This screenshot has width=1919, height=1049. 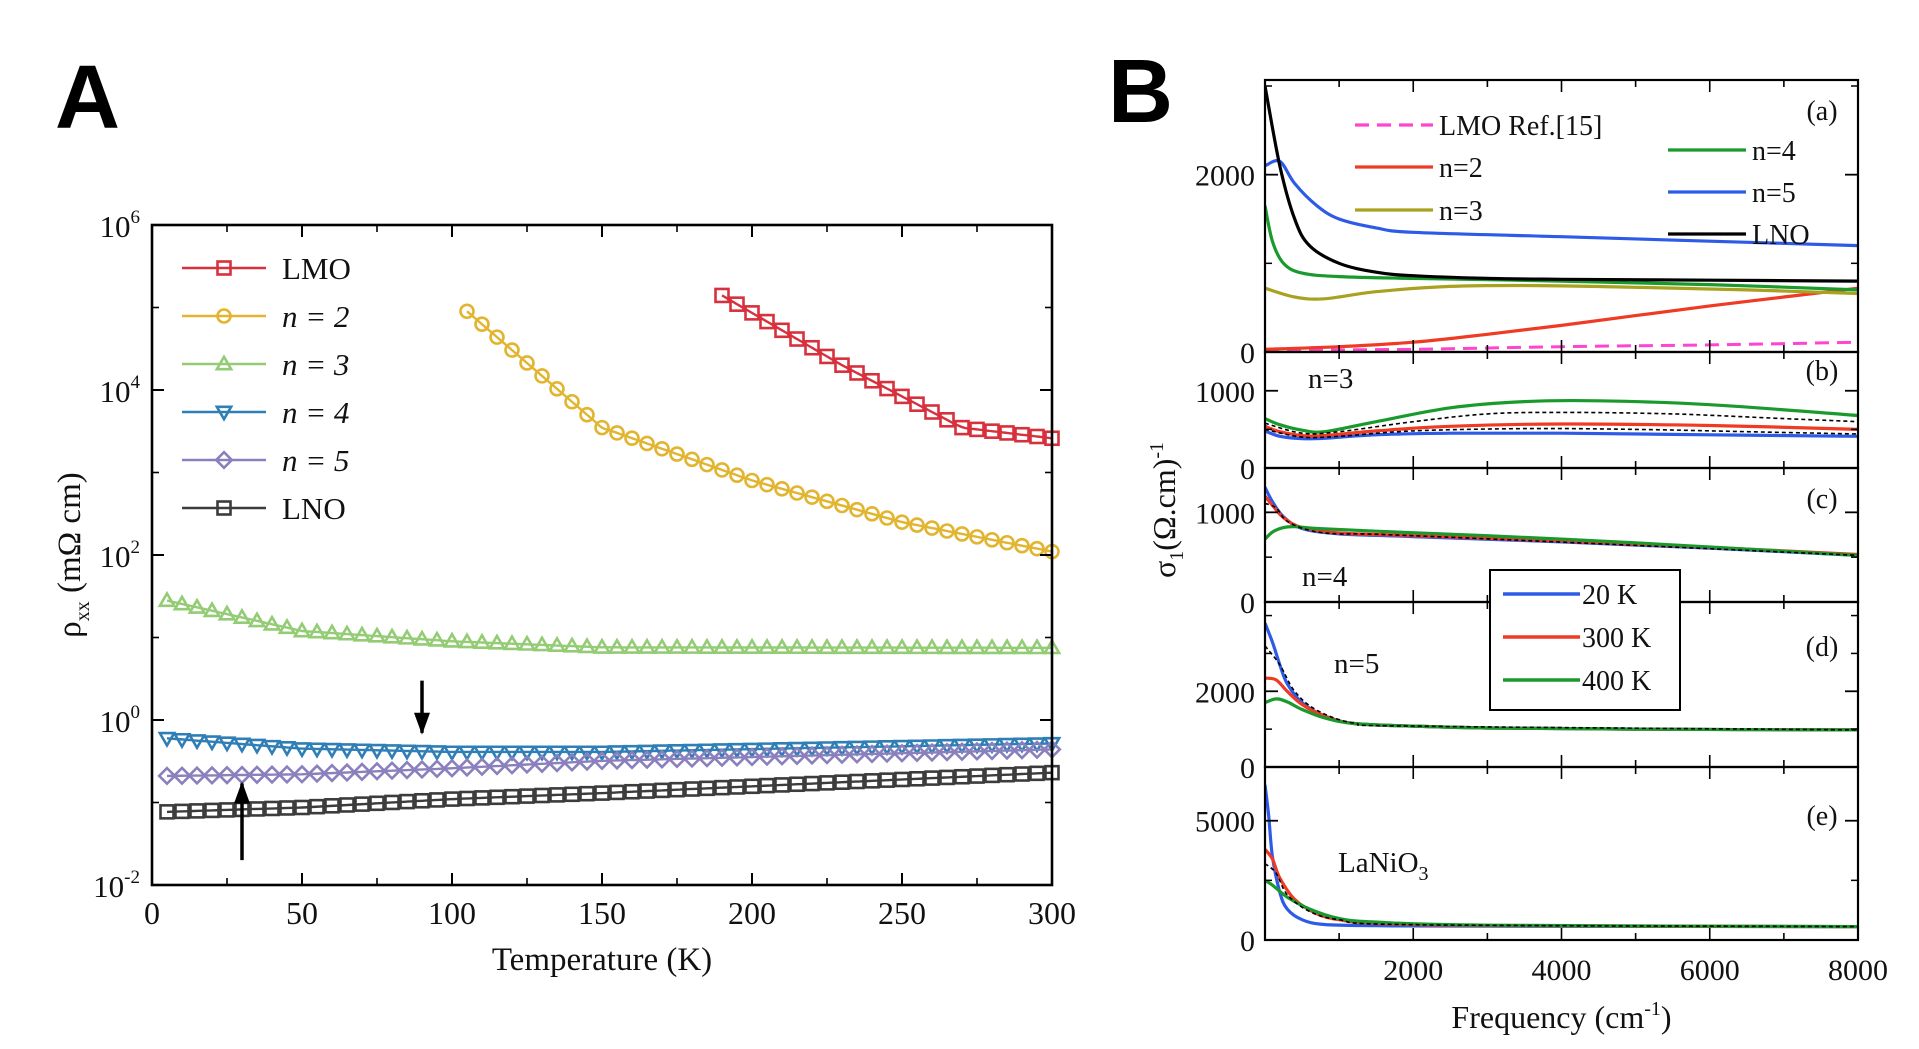 I want to click on x-tick-label: 50, so click(x=302, y=913).